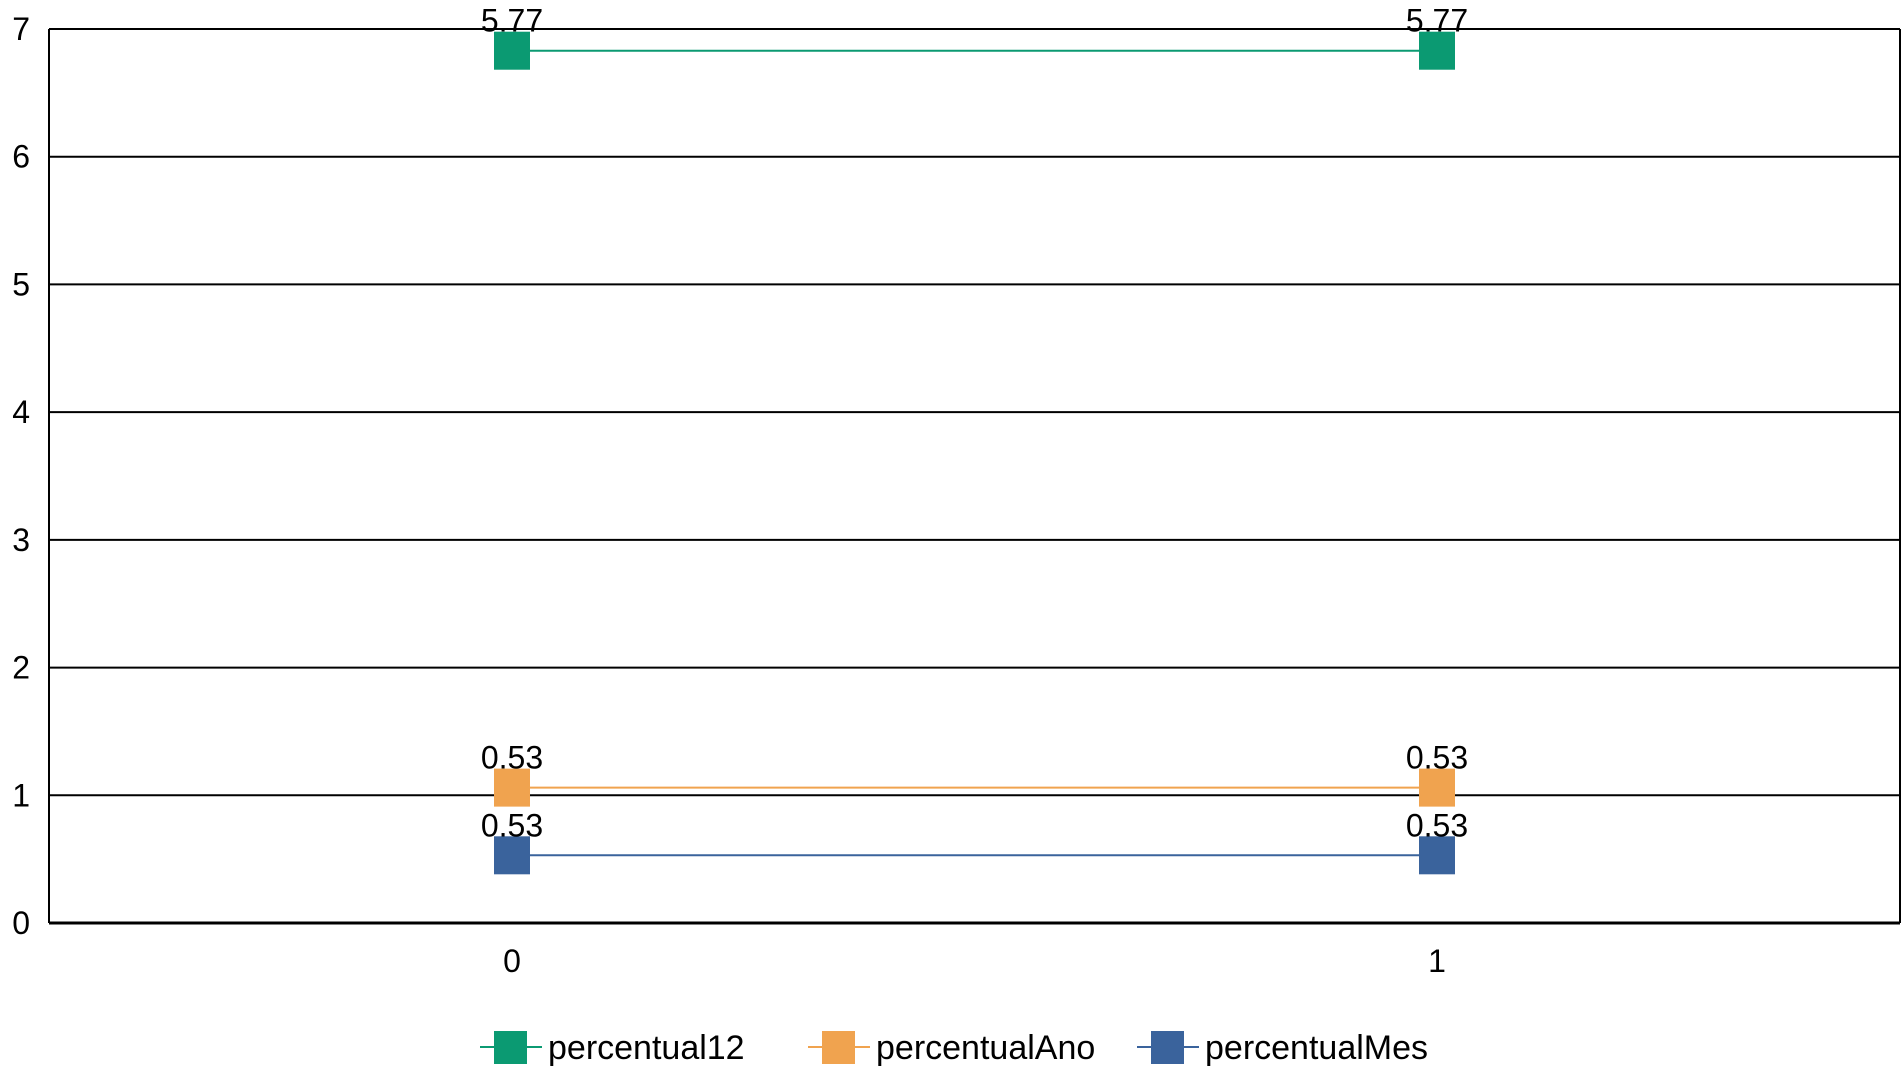  What do you see at coordinates (646, 1048) in the screenshot?
I see `legend-label: percentual12` at bounding box center [646, 1048].